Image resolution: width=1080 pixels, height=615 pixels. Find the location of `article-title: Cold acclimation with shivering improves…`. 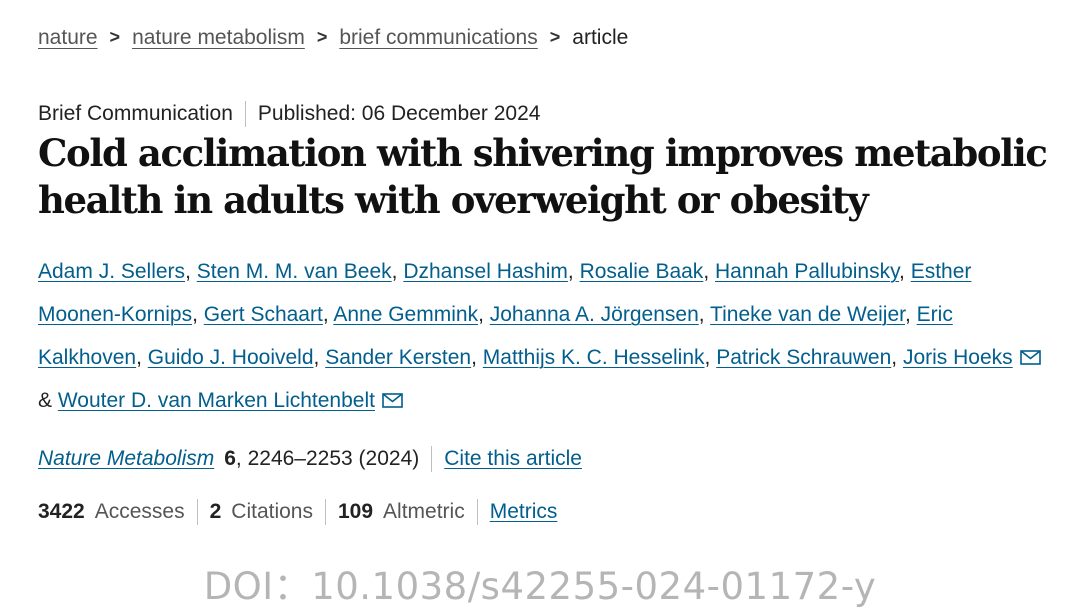

article-title: Cold acclimation with shivering improves… is located at coordinates (543, 176).